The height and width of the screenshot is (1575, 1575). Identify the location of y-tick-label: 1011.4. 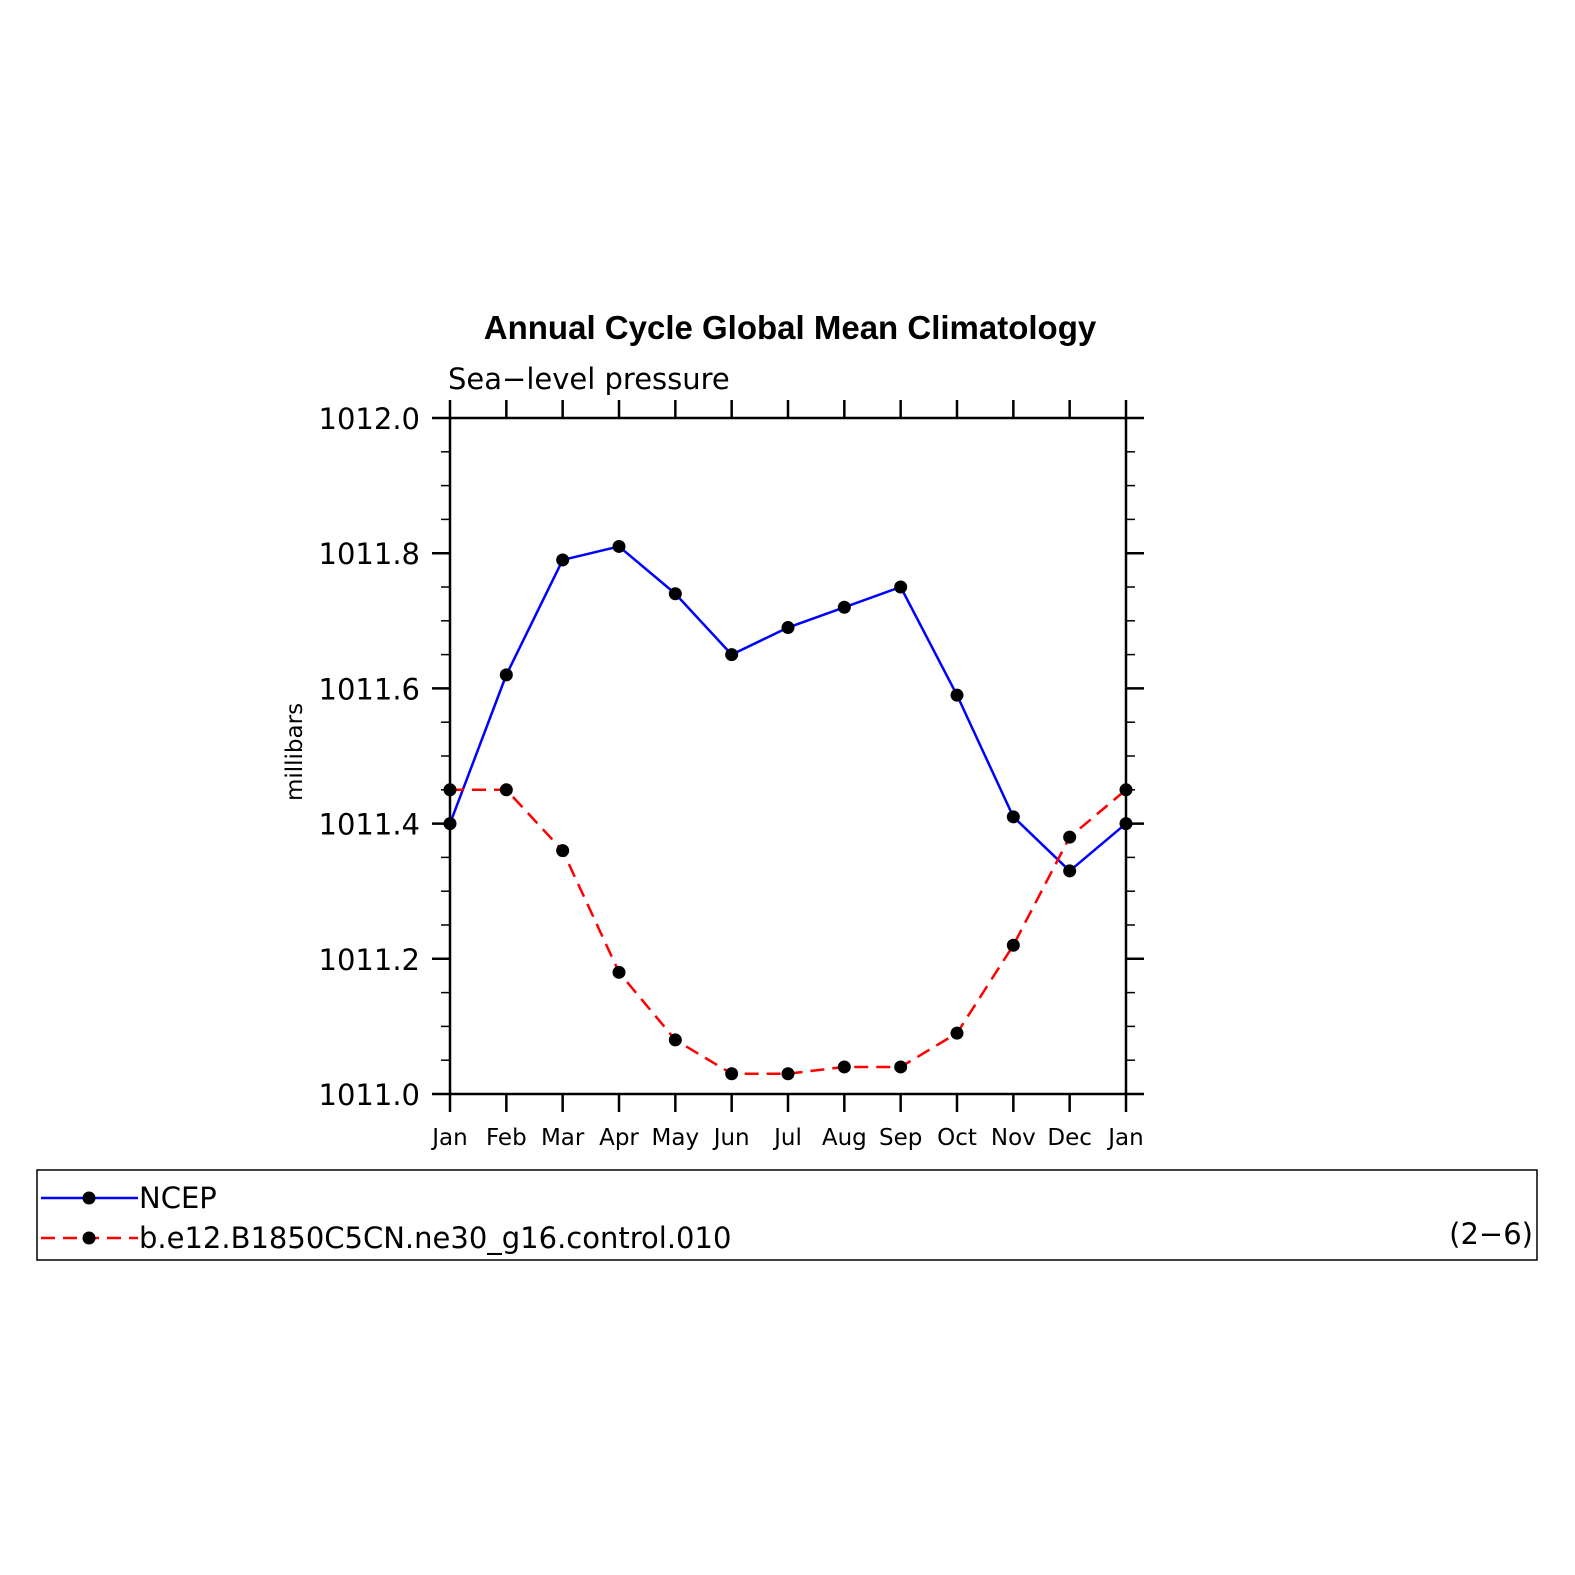
(369, 825).